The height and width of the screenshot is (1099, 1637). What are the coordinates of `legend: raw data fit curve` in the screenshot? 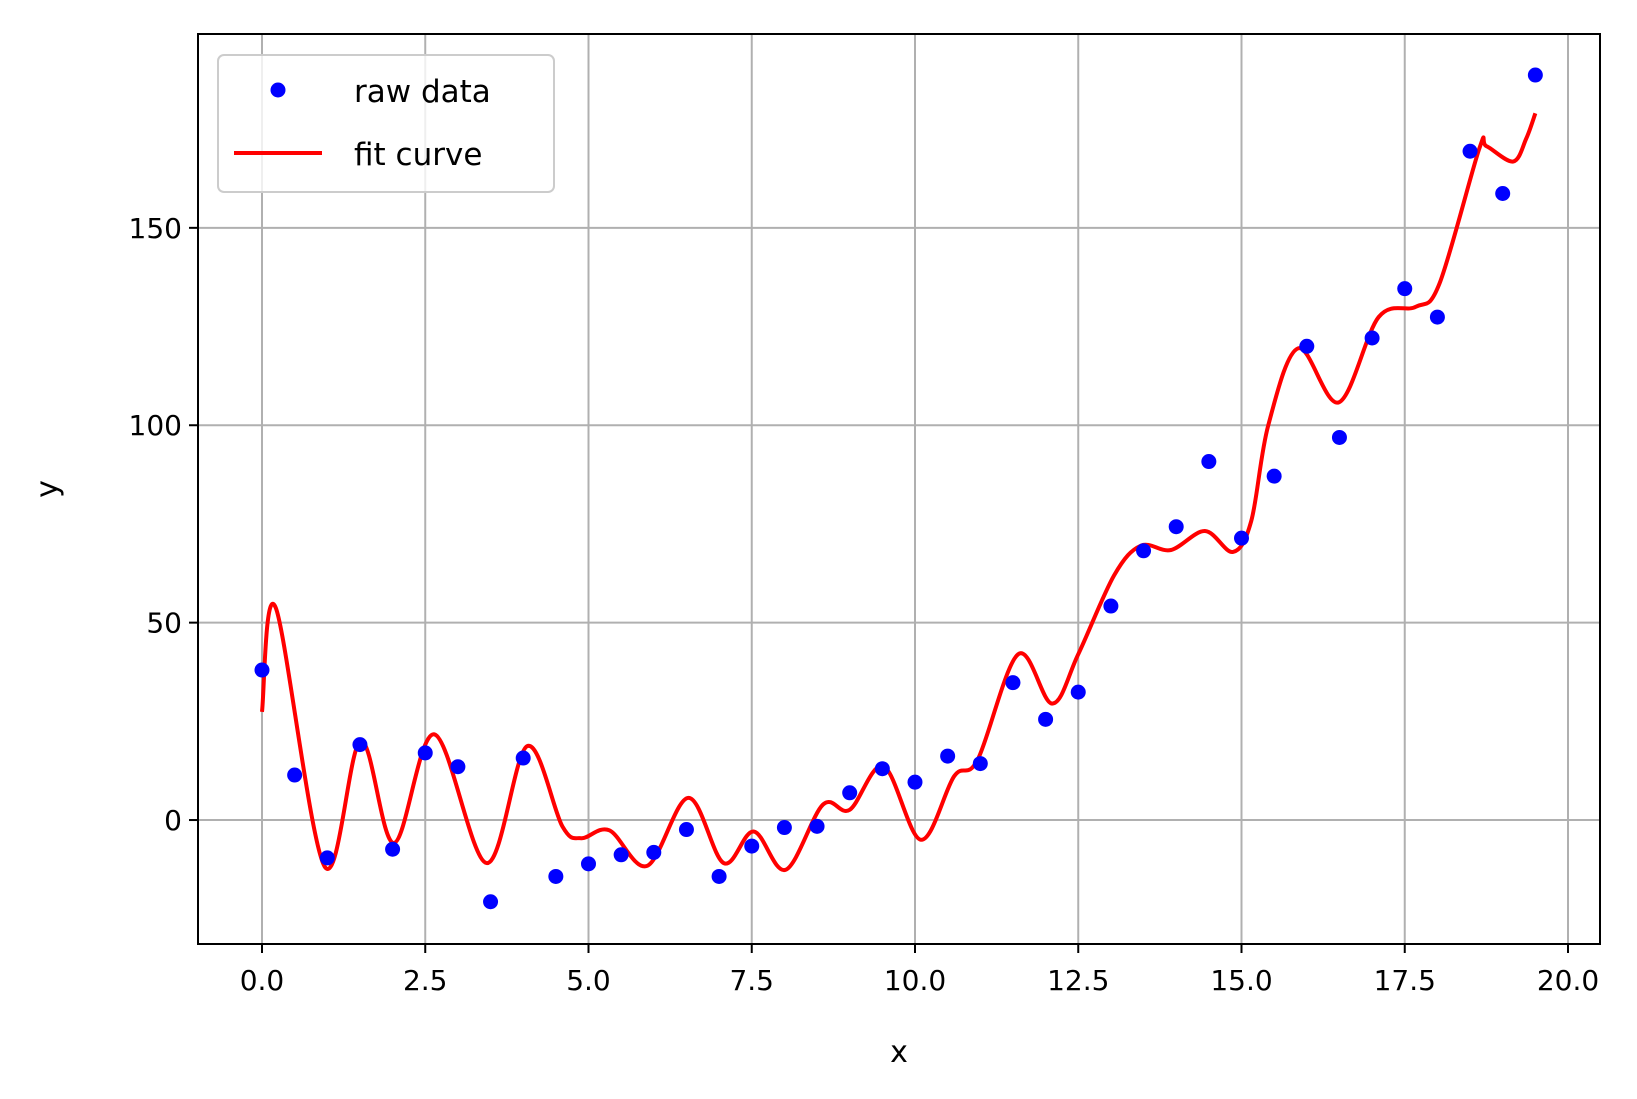 It's located at (386, 123).